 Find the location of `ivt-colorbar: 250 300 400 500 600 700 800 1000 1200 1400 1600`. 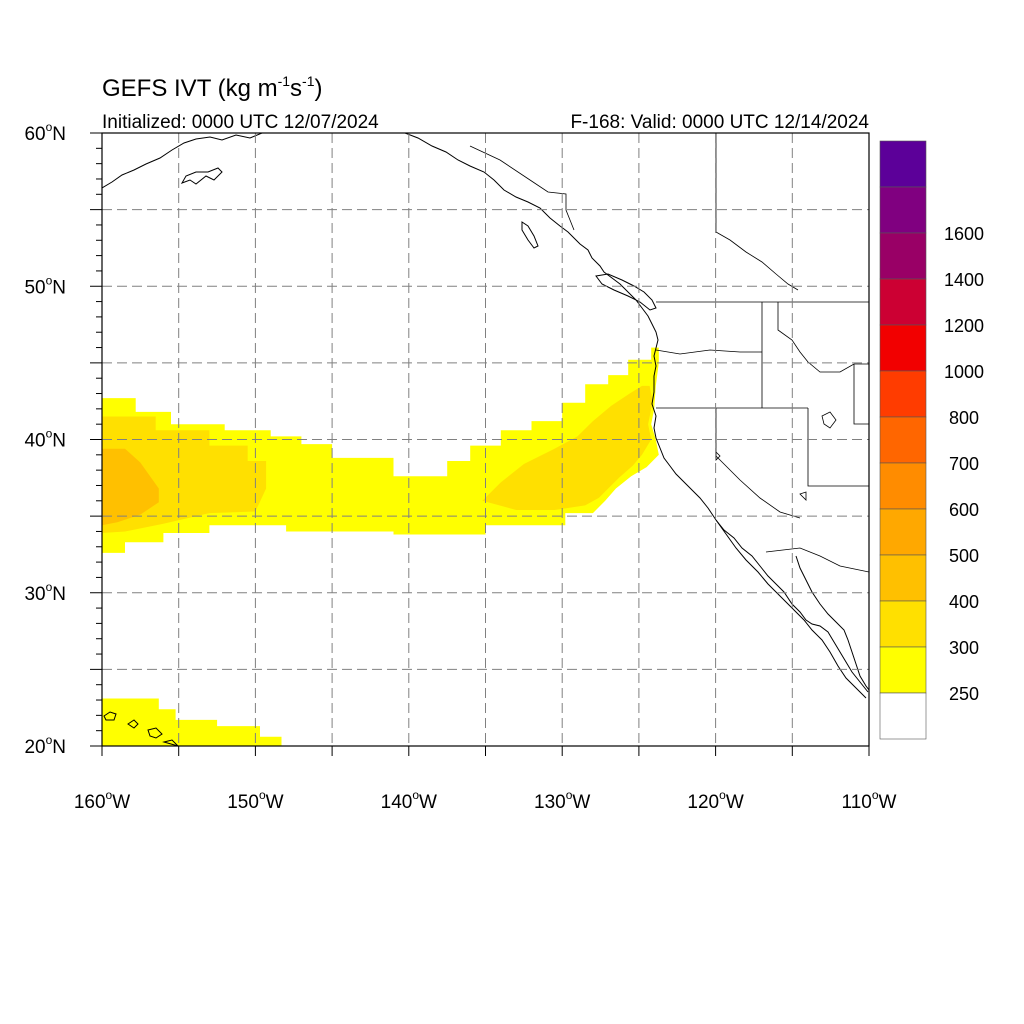

ivt-colorbar: 250 300 400 500 600 700 800 1000 1200 1400 1600 is located at coordinates (931, 440).